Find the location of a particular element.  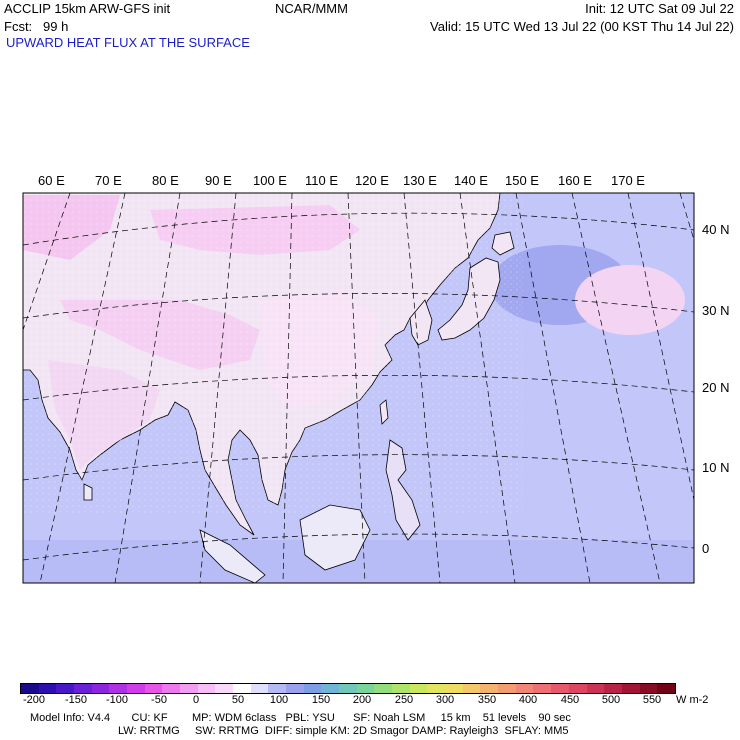

lon-label: 140 E is located at coordinates (471, 180).